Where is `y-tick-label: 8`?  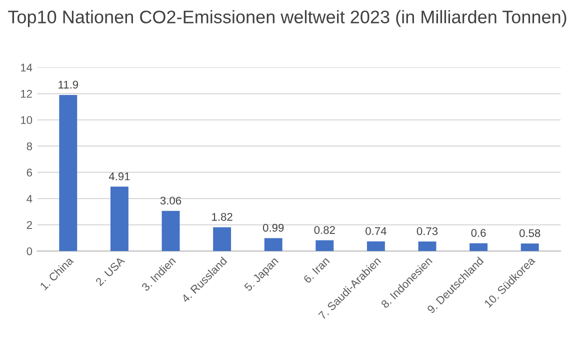
y-tick-label: 8 is located at coordinates (29, 146).